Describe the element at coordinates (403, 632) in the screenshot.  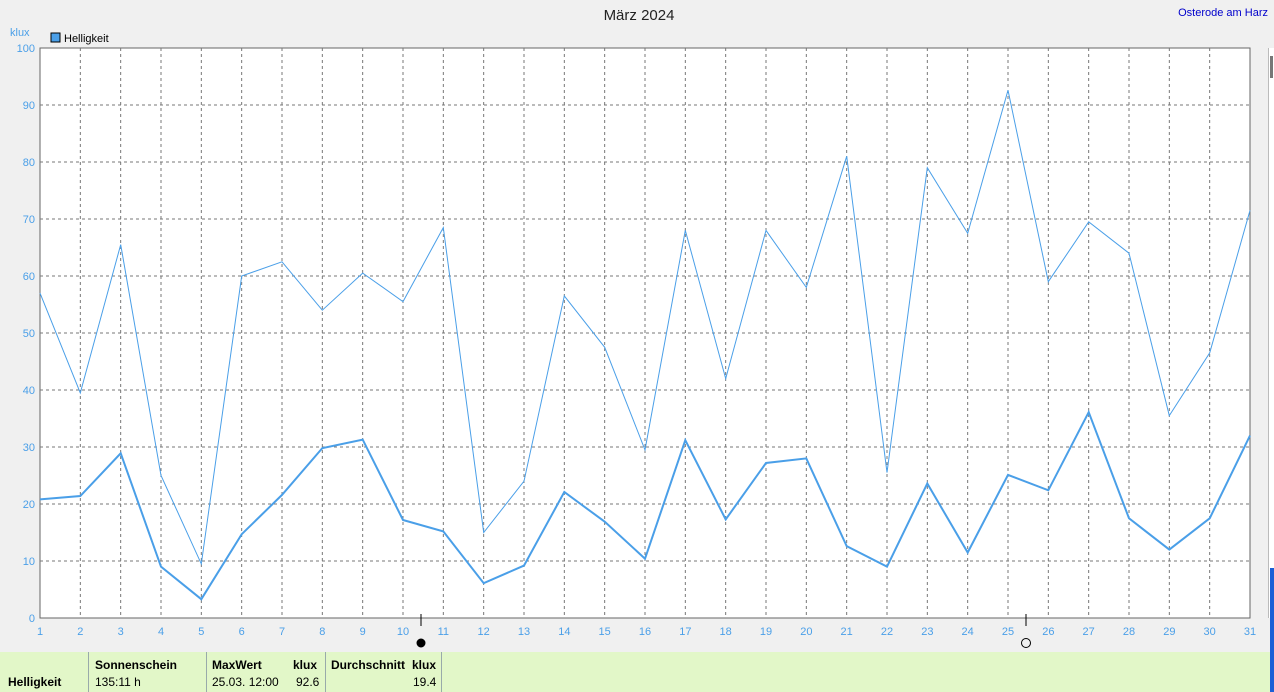
I see `x-tick-label: 10` at that location.